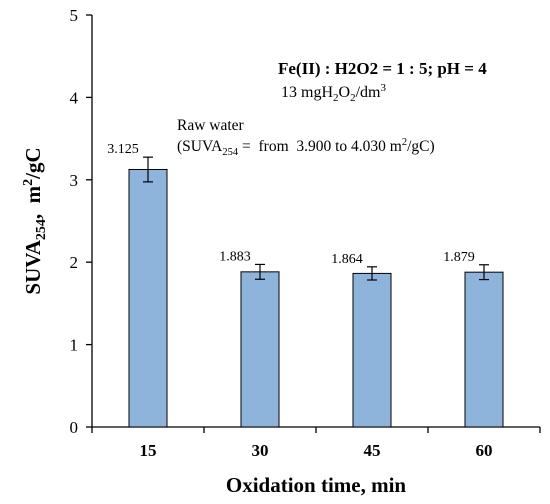 This screenshot has width=550, height=504. What do you see at coordinates (333, 93) in the screenshot?
I see `condition-annotation-line2: 13 mgH2O2/dm3` at bounding box center [333, 93].